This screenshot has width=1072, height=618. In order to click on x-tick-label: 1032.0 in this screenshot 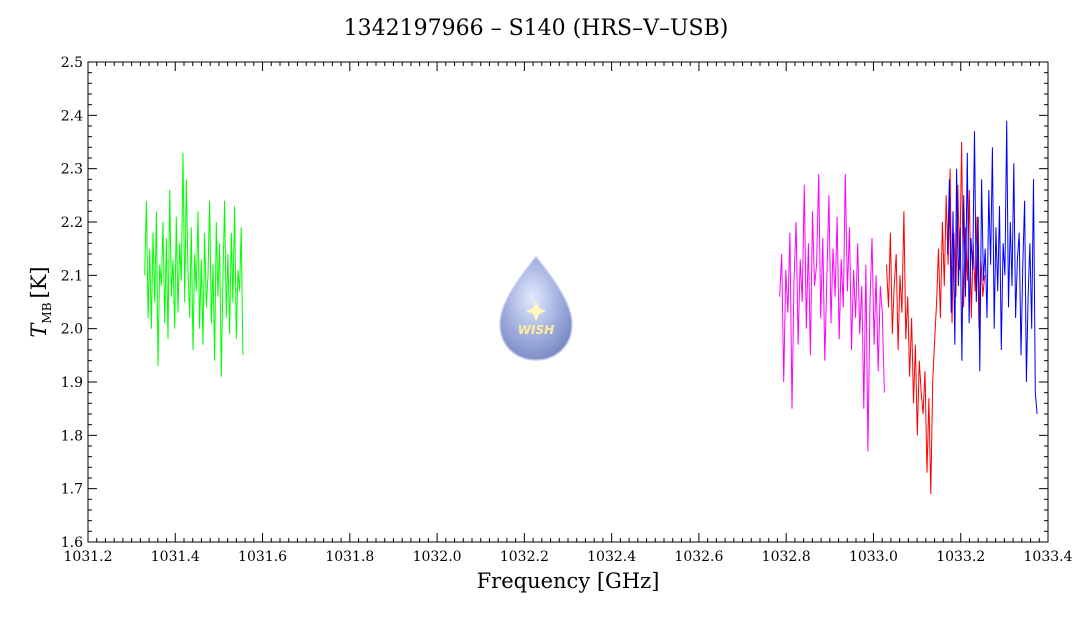, I will do `click(437, 557)`.